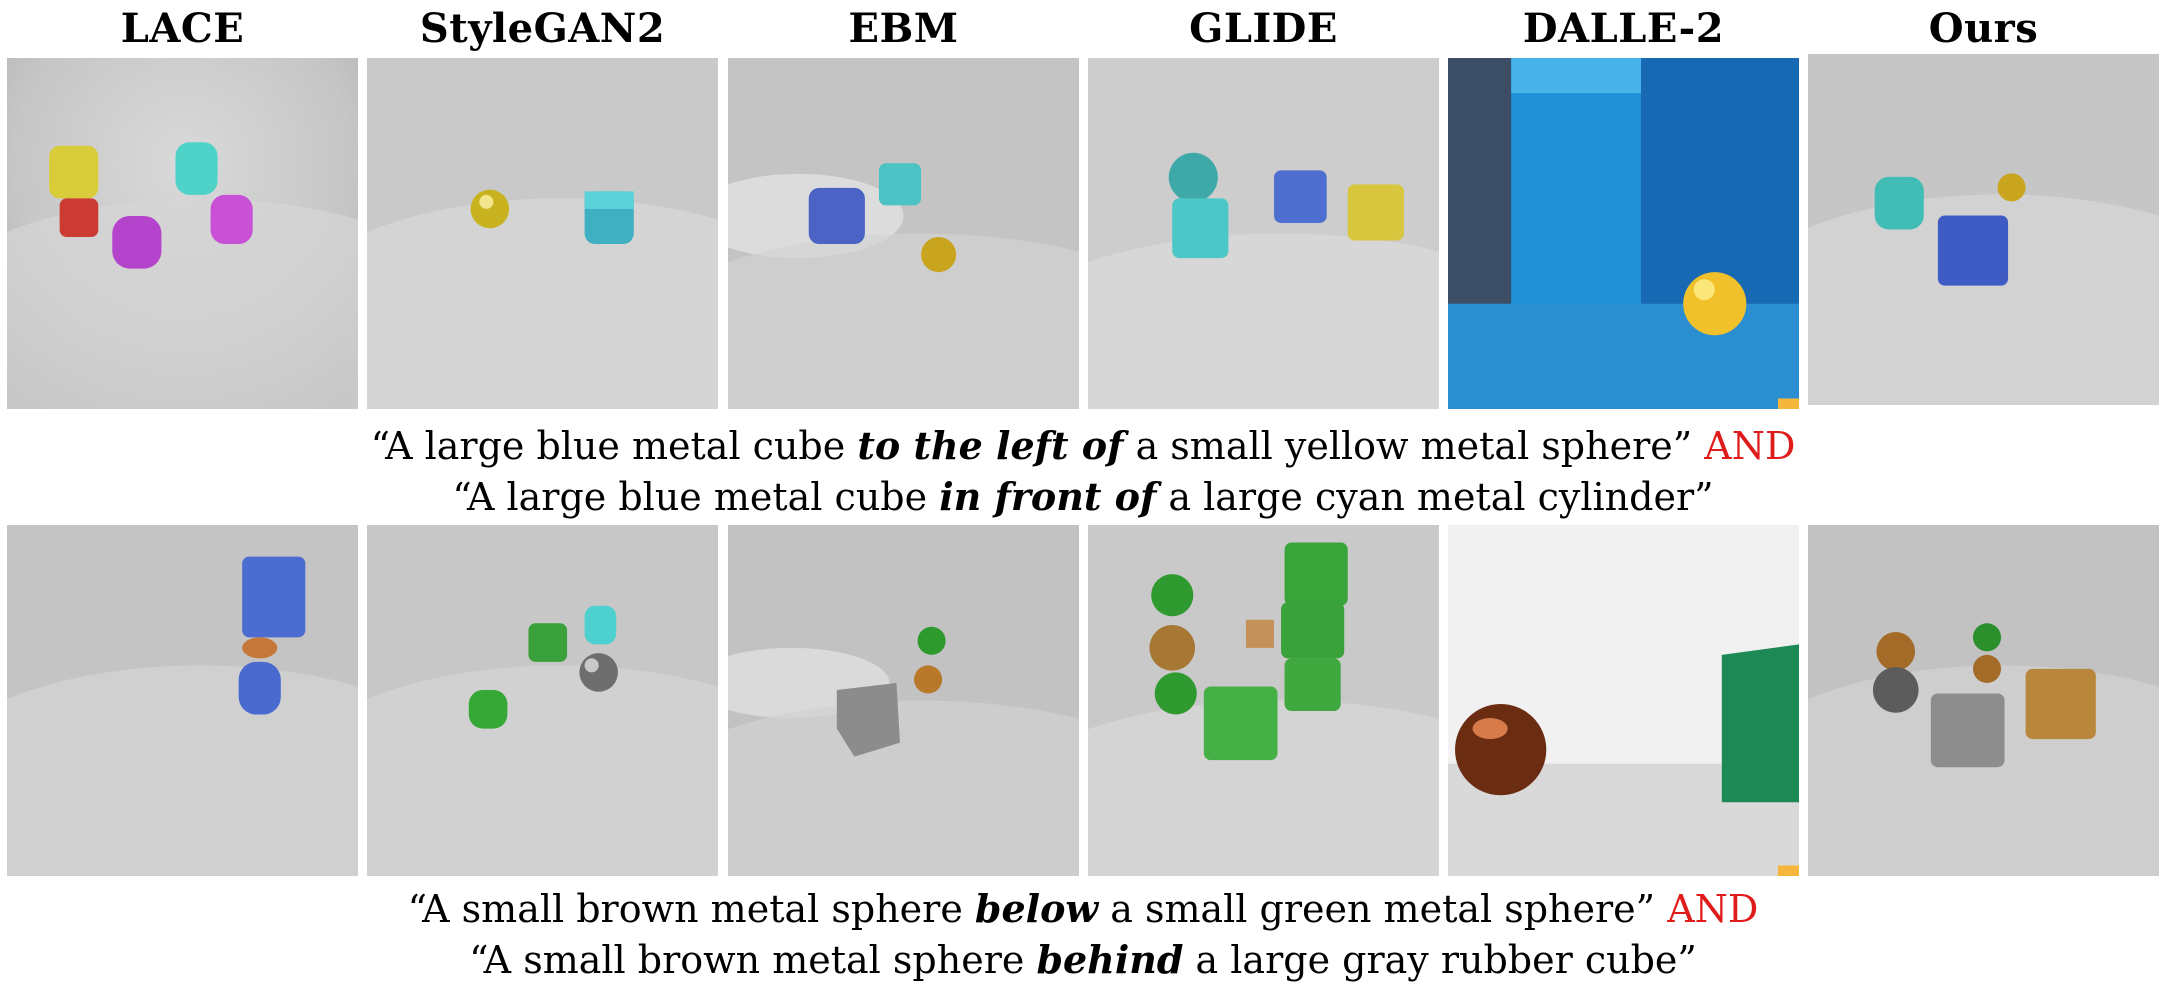 The image size is (2166, 989). I want to click on column-title-ebm: EBM, so click(903, 28).